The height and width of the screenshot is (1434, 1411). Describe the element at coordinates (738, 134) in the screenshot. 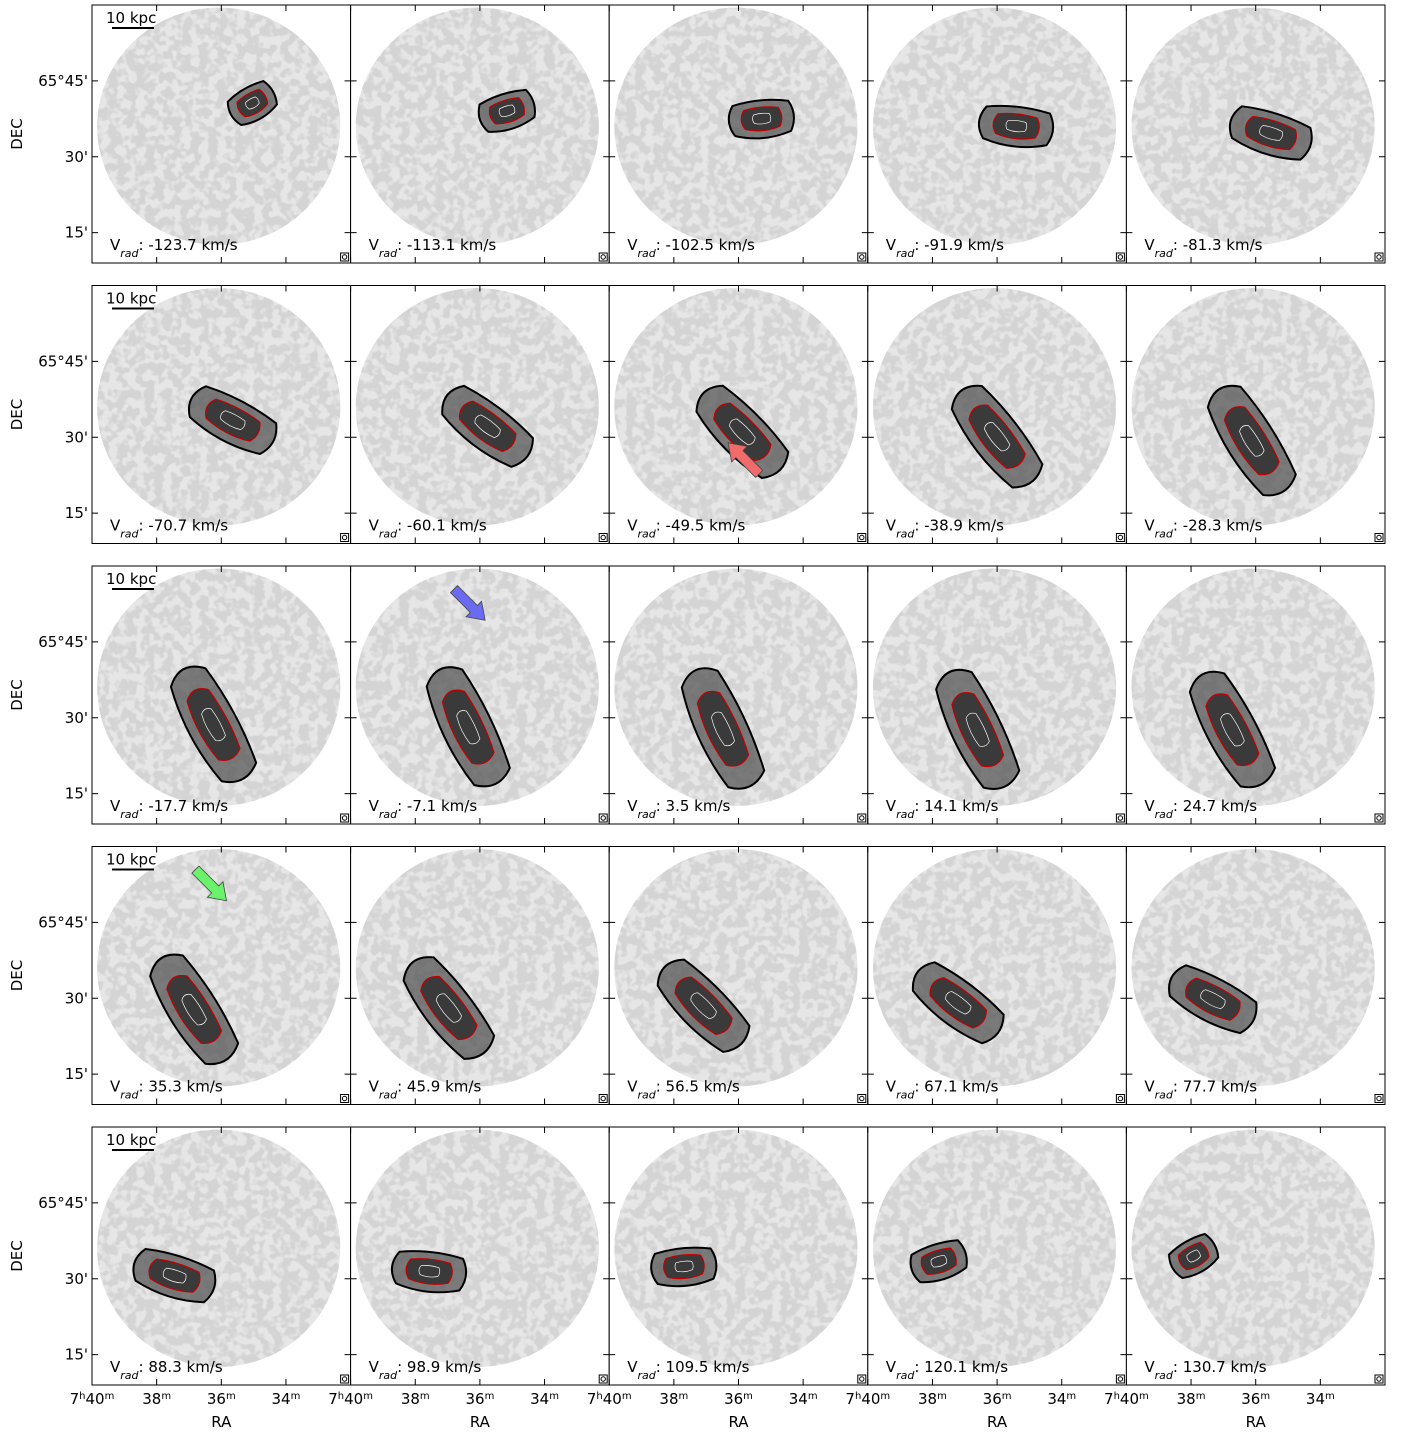

I see `channel-panel: Vrad: -102.5 km/s` at that location.